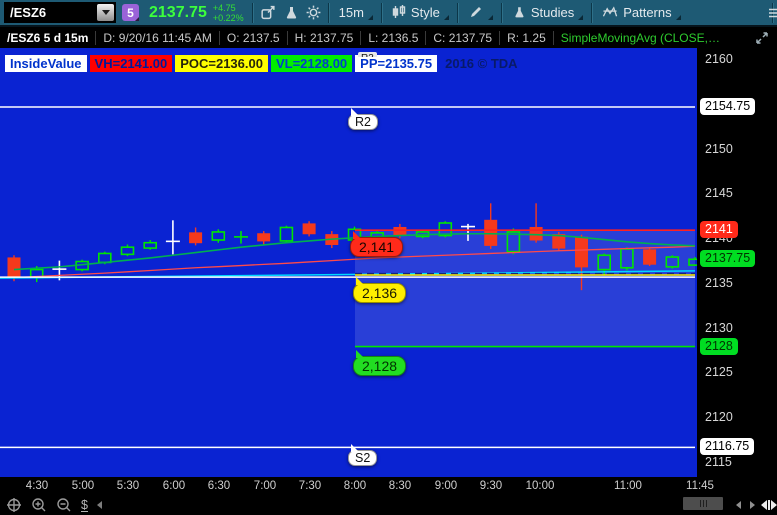 The height and width of the screenshot is (515, 777). I want to click on fast-back-icon, so click(764, 505).